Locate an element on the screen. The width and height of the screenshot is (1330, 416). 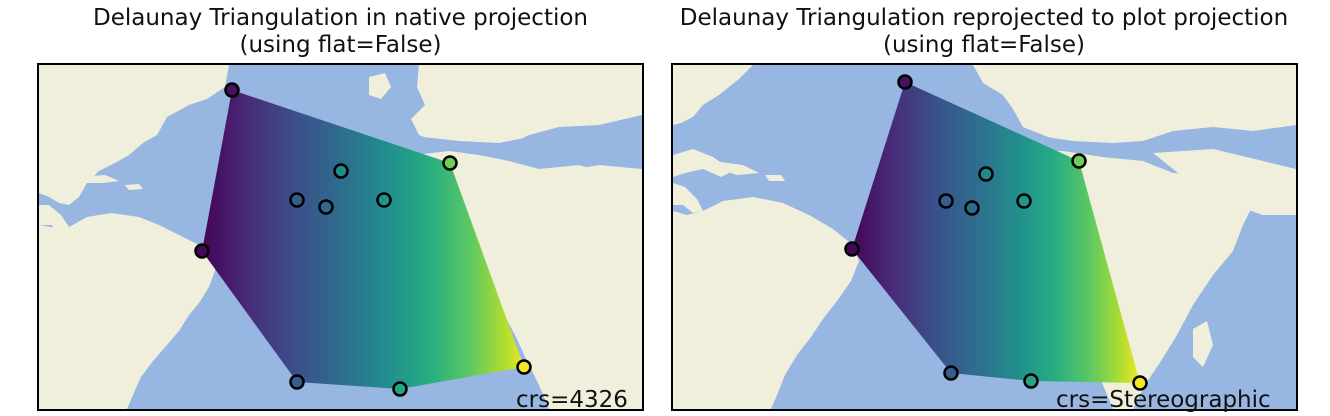
right-title-line2: (using flat=False) is located at coordinates (984, 45).